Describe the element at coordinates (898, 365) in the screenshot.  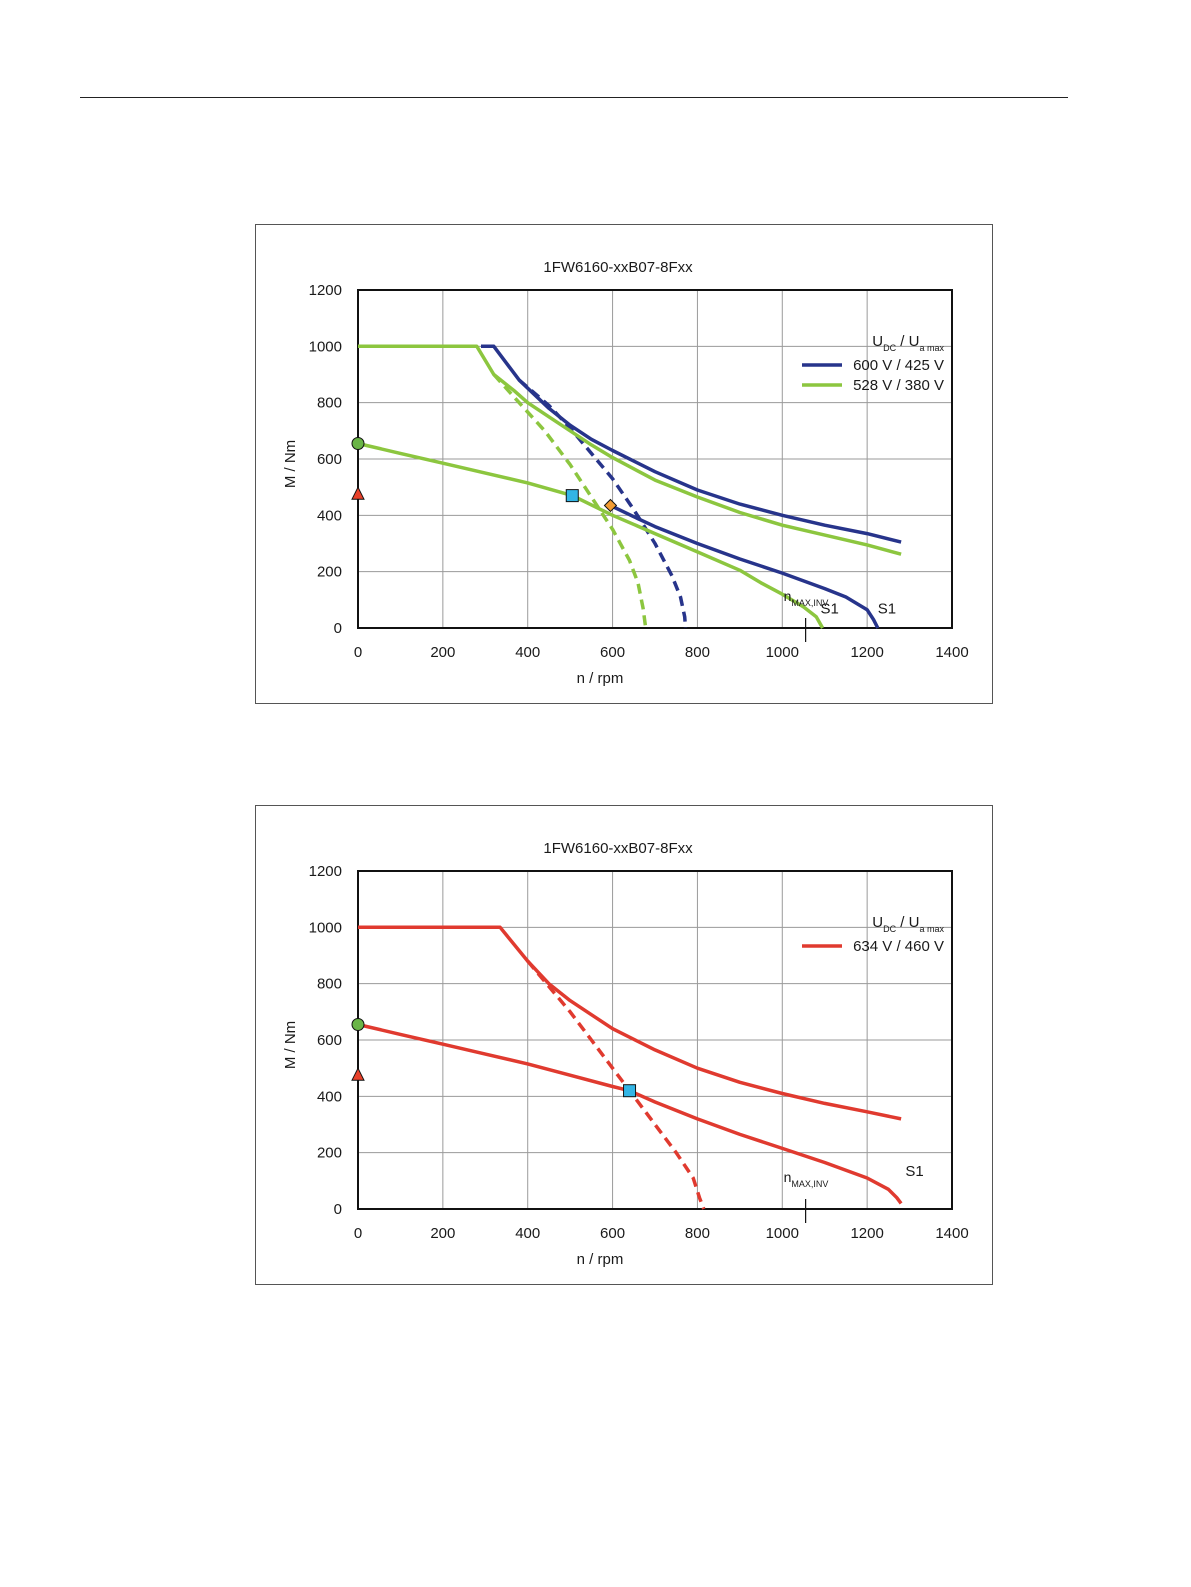
I see `legend-label: 600 V / 425 V` at that location.